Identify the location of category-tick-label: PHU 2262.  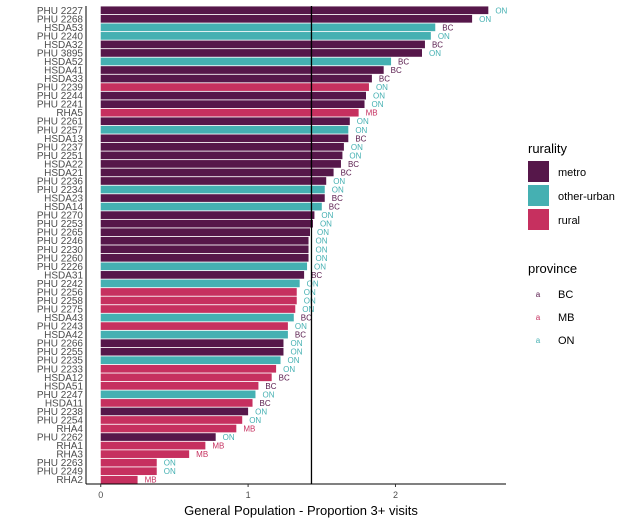
(60, 438).